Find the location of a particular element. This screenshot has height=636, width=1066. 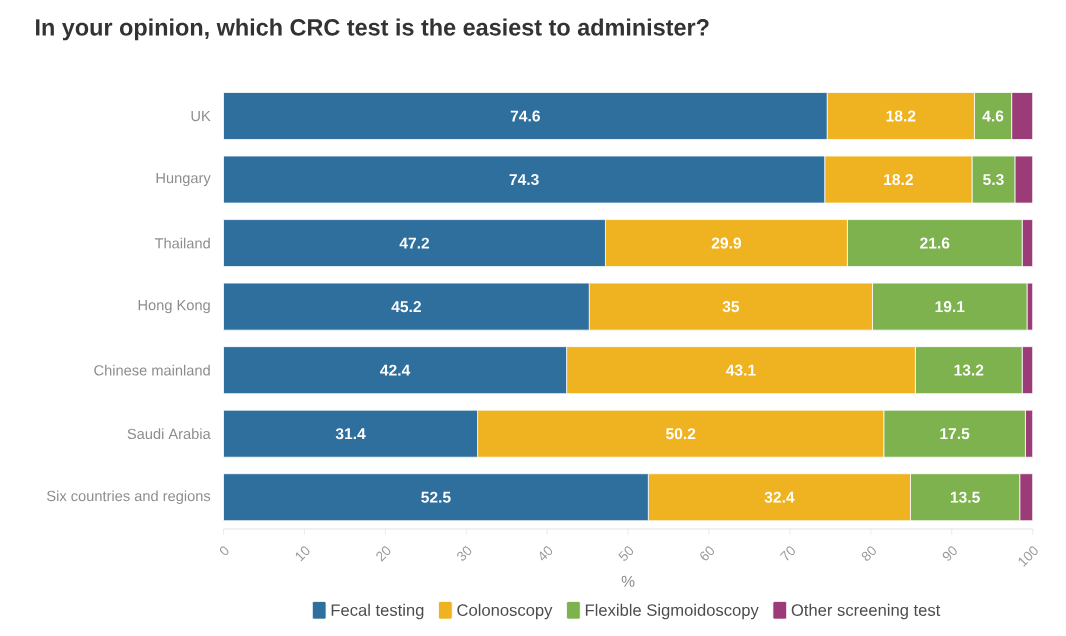

legend-label: Fecal testing is located at coordinates (377, 611).